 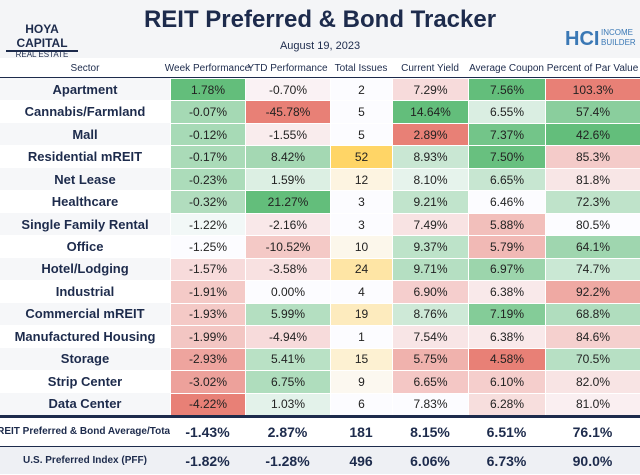 What do you see at coordinates (506, 111) in the screenshot?
I see `value-cell: 6.55%` at bounding box center [506, 111].